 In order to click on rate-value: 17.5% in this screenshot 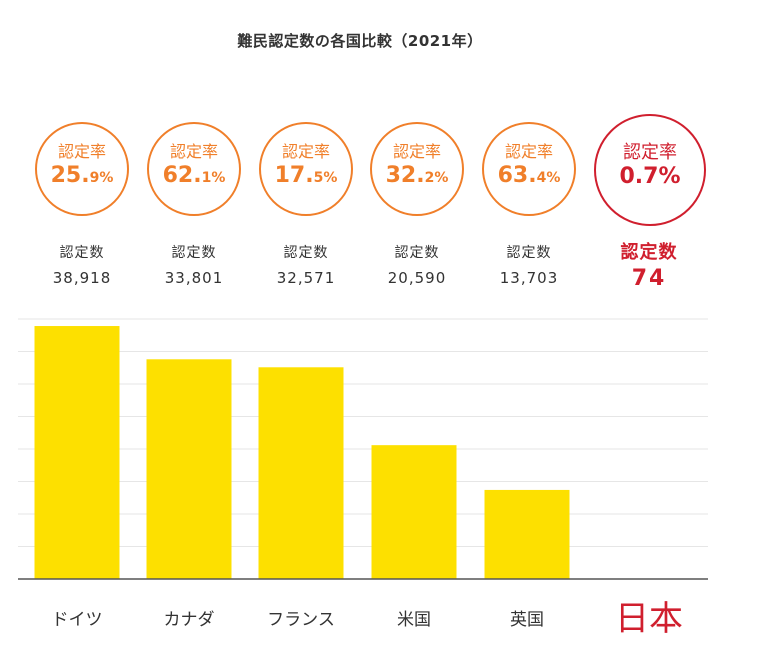, I will do `click(306, 177)`.